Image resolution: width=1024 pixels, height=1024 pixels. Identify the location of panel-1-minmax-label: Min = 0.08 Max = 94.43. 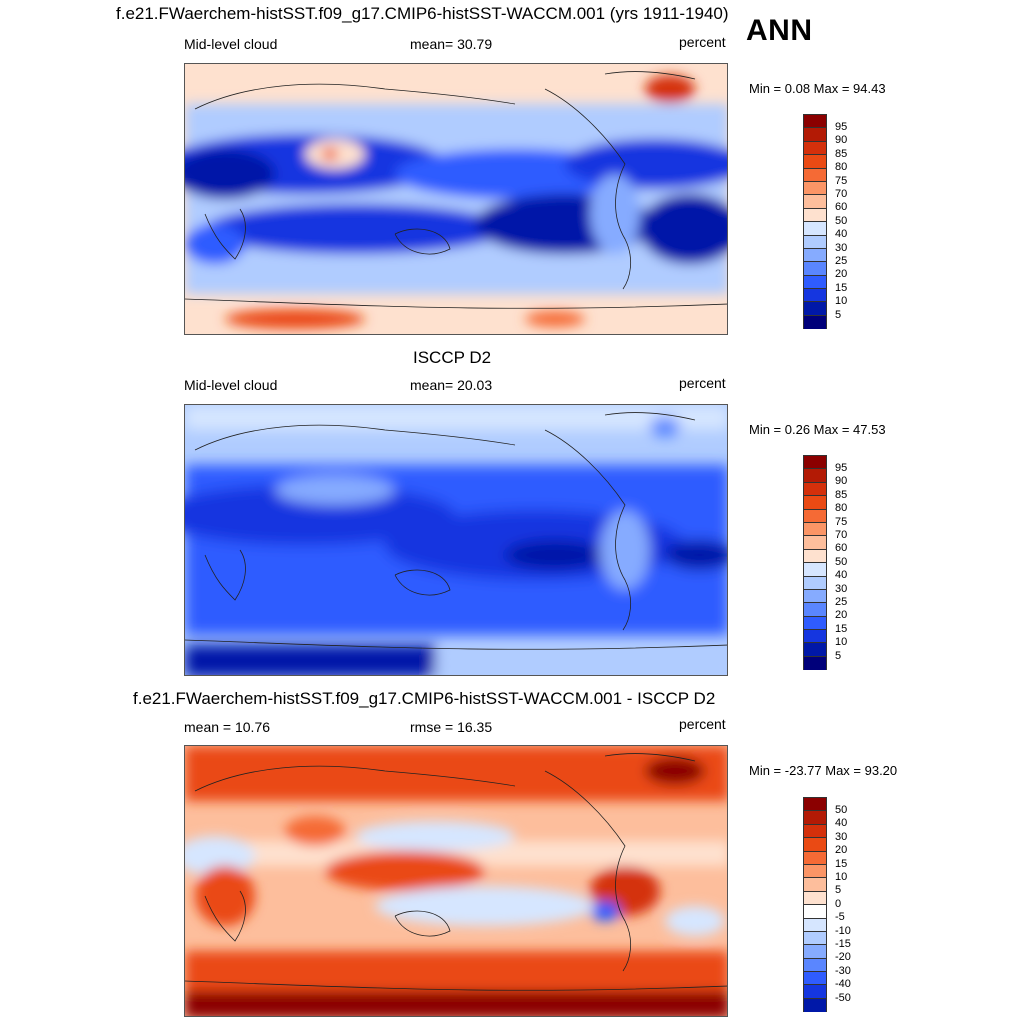
(817, 88).